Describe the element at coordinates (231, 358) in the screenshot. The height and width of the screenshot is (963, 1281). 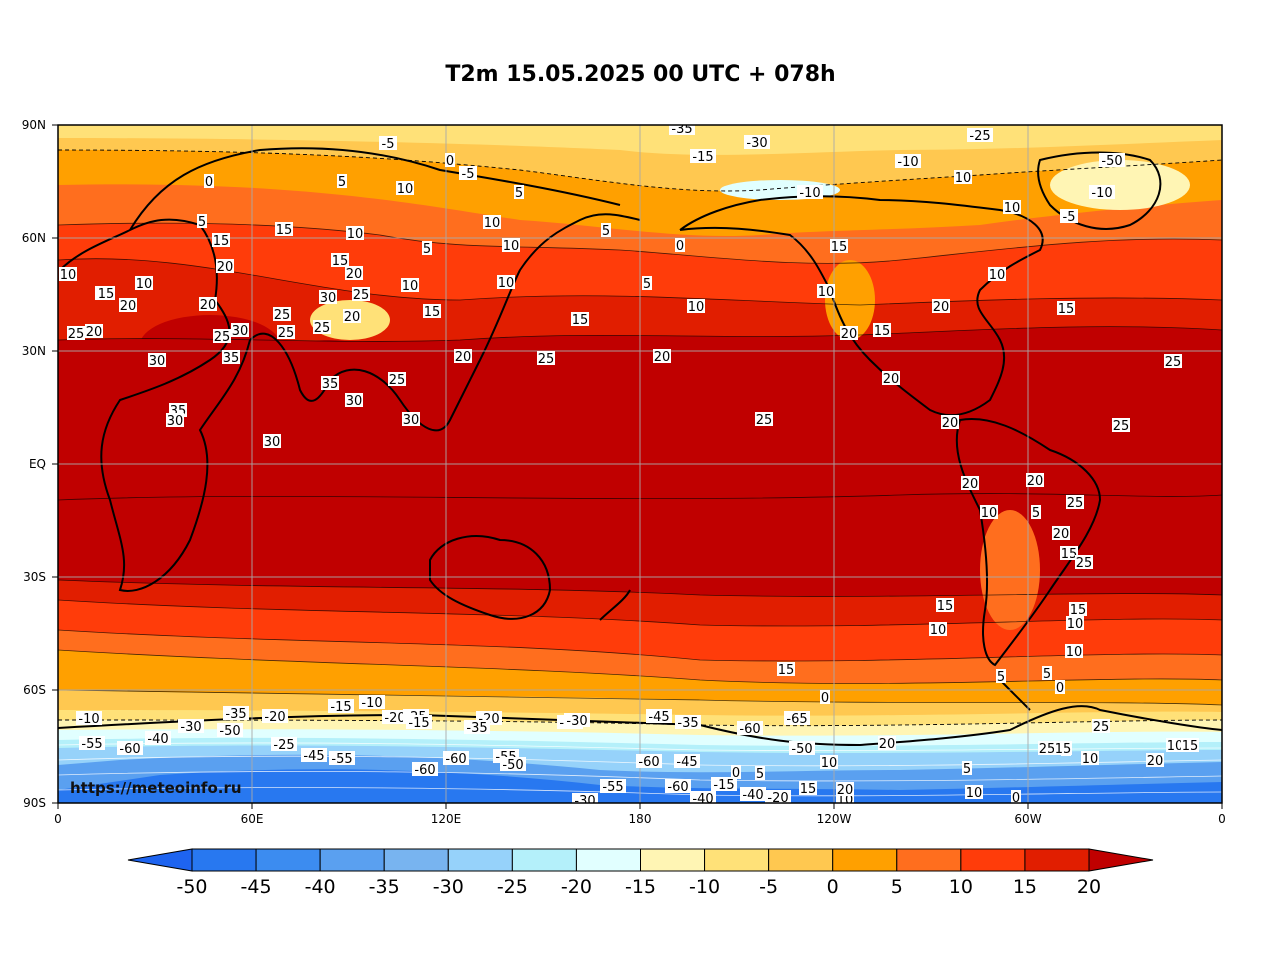
I see `contour-value-label: 35` at that location.